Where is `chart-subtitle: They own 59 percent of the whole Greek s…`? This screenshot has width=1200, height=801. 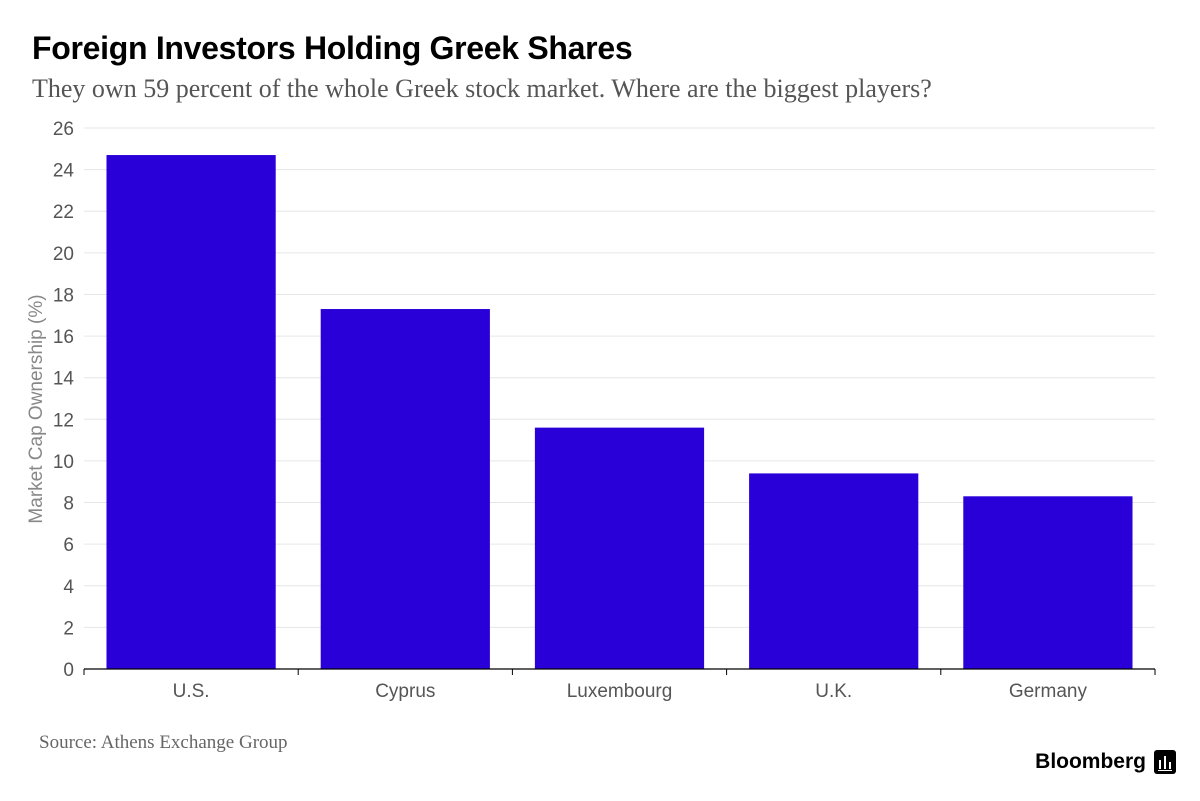 chart-subtitle: They own 59 percent of the whole Greek s… is located at coordinates (482, 88).